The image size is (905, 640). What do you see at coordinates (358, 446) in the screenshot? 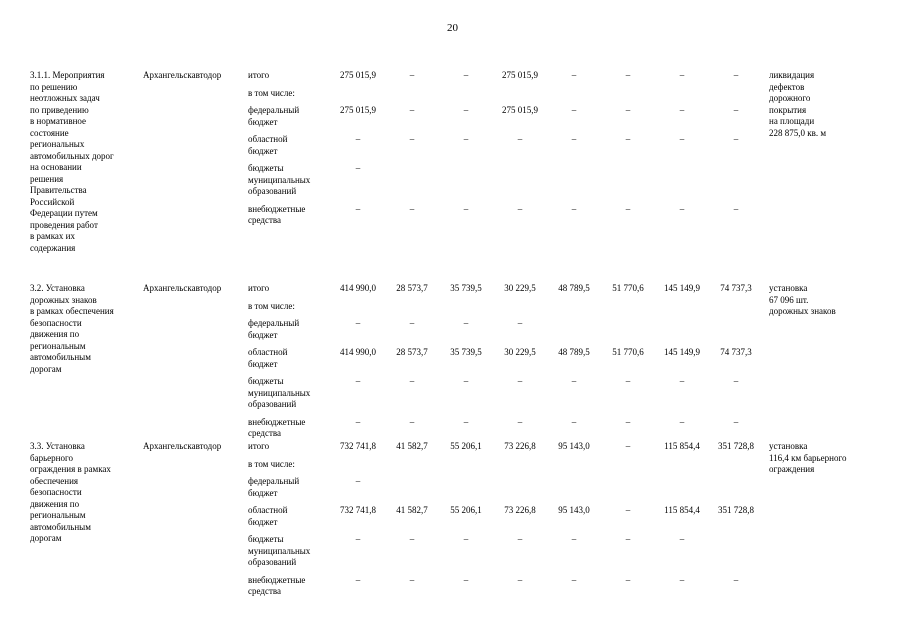
I see `value-cell: 732 741,8` at bounding box center [358, 446].